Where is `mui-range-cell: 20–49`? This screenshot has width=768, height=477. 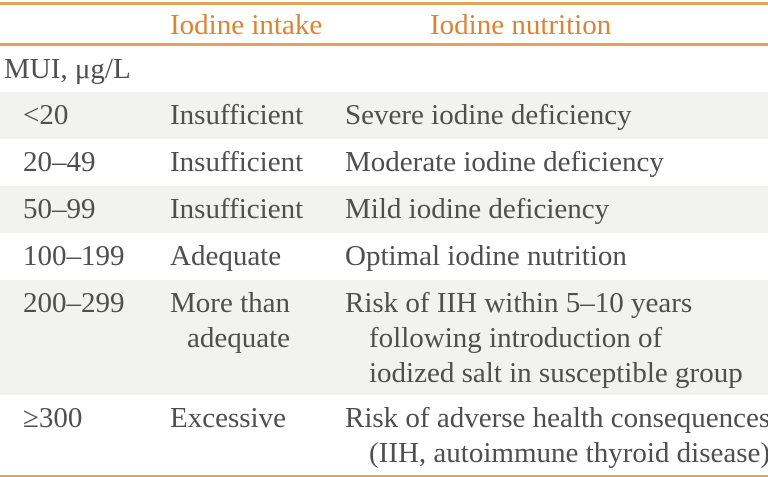
mui-range-cell: 20–49 is located at coordinates (59, 162).